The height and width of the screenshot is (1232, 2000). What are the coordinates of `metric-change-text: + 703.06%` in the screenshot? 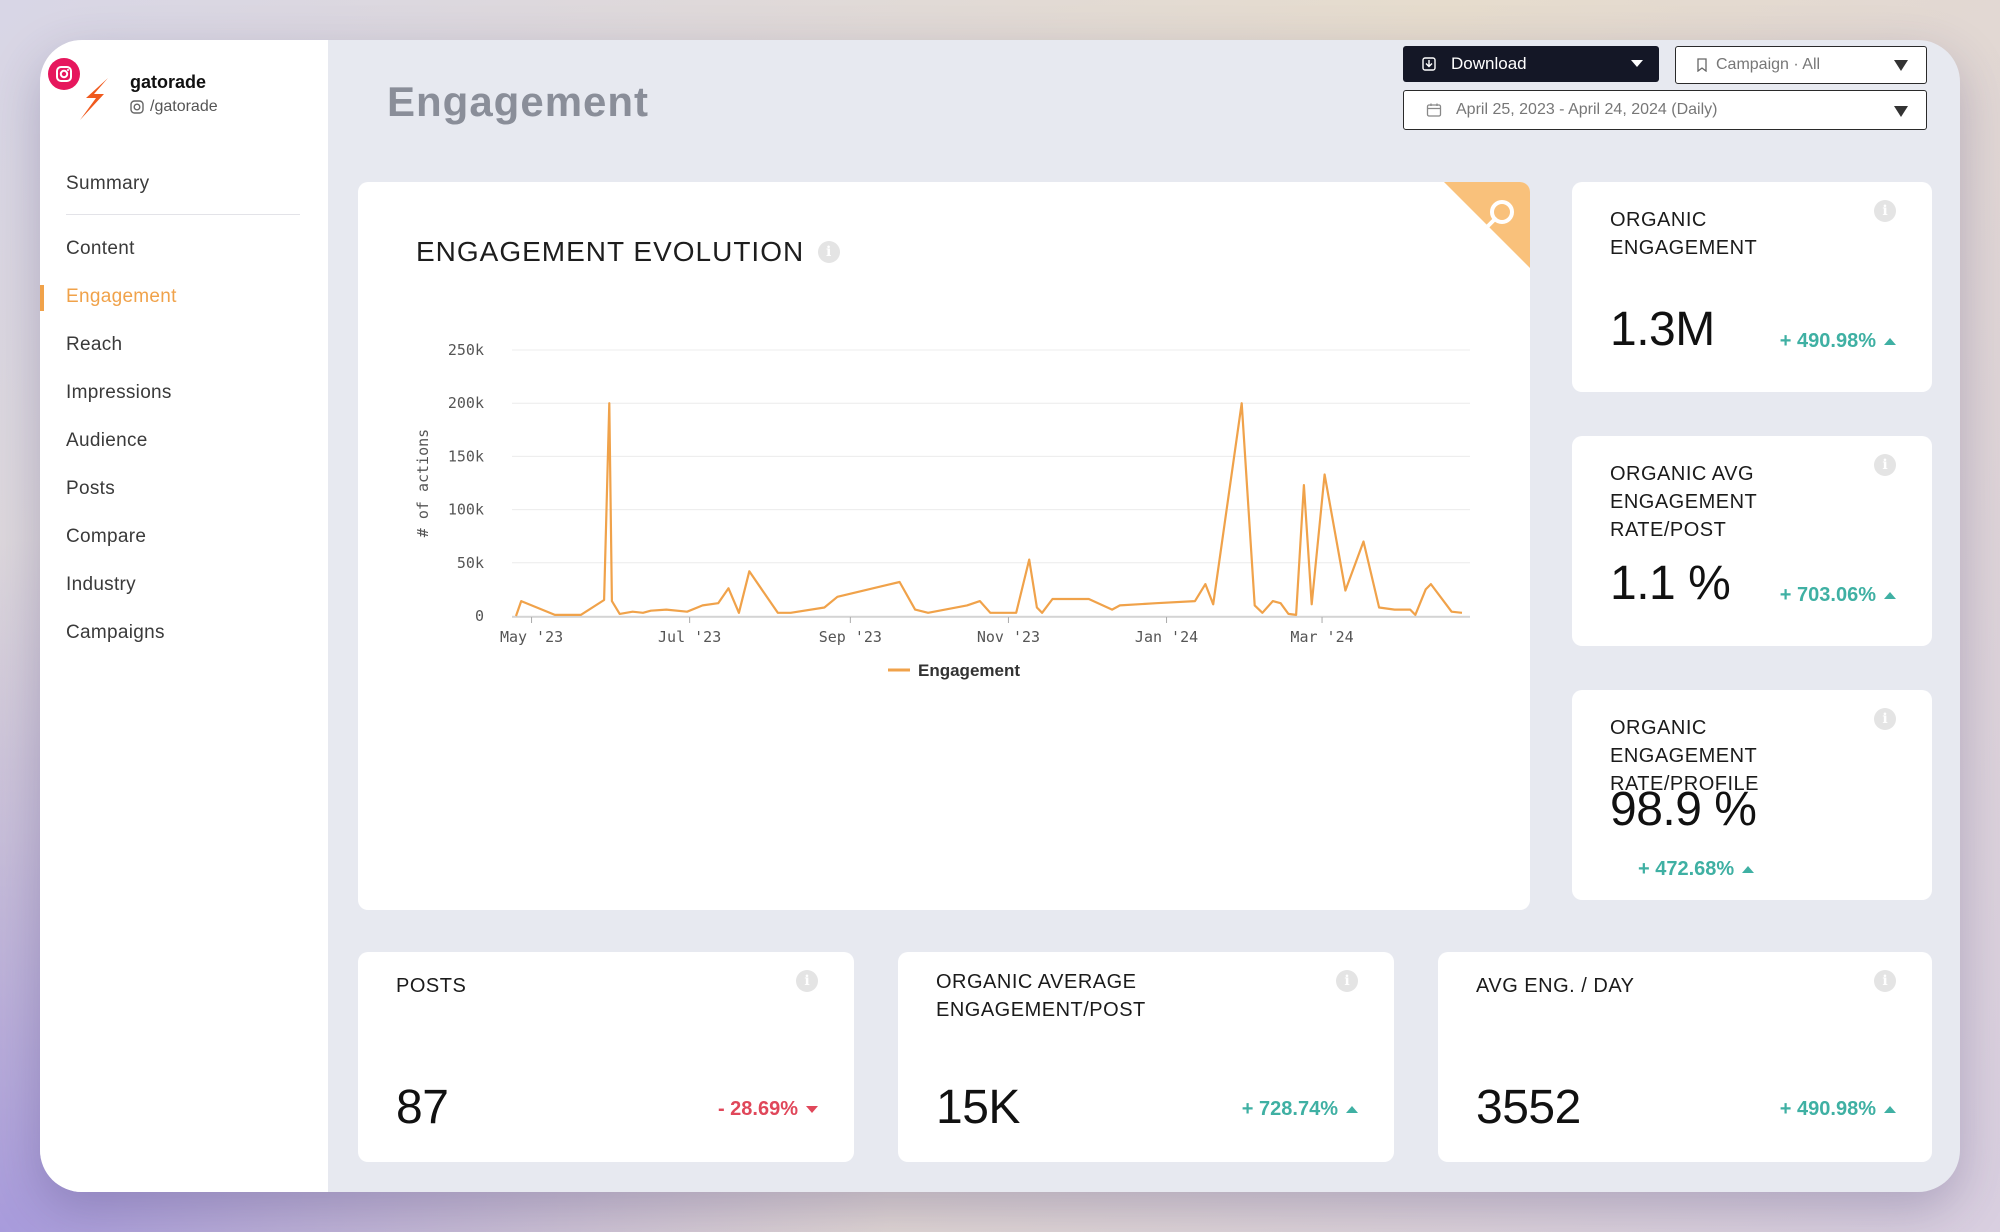 It's located at (1827, 595).